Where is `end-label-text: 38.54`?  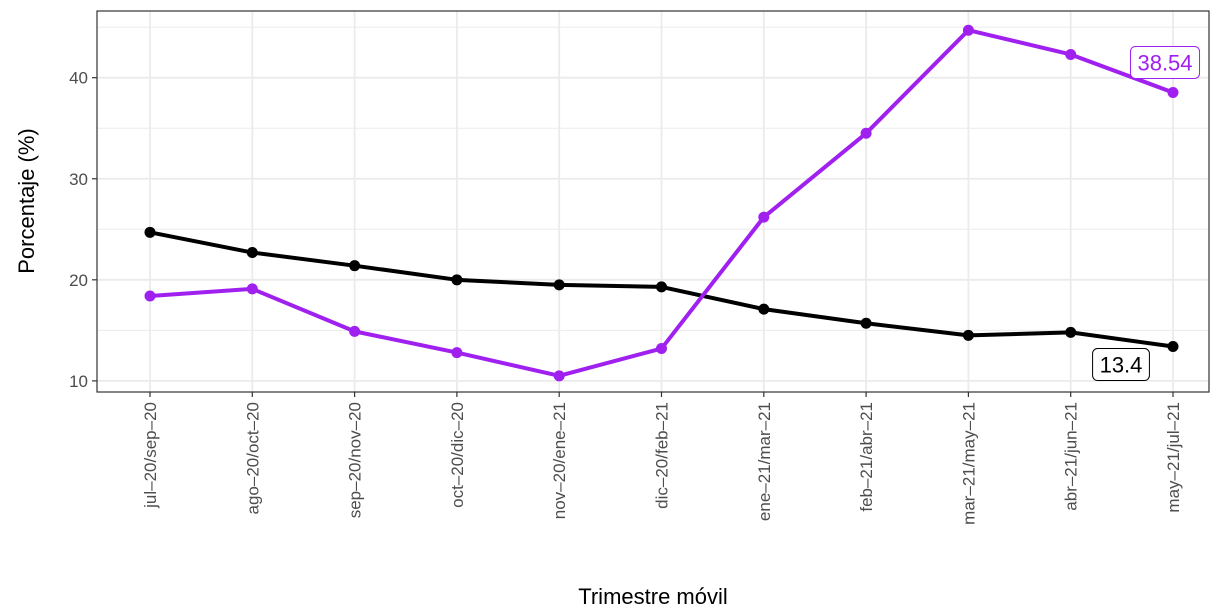 end-label-text: 38.54 is located at coordinates (1164, 62).